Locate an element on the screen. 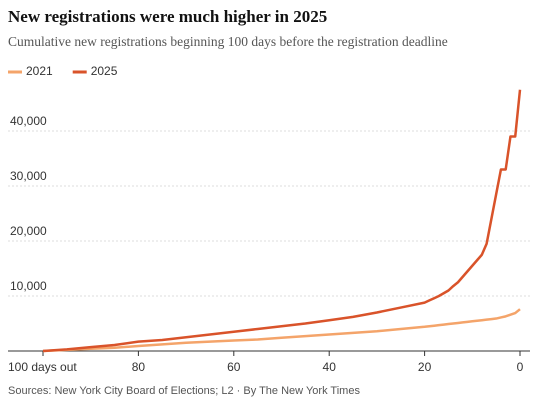  legend-label: 2025 is located at coordinates (104, 71).